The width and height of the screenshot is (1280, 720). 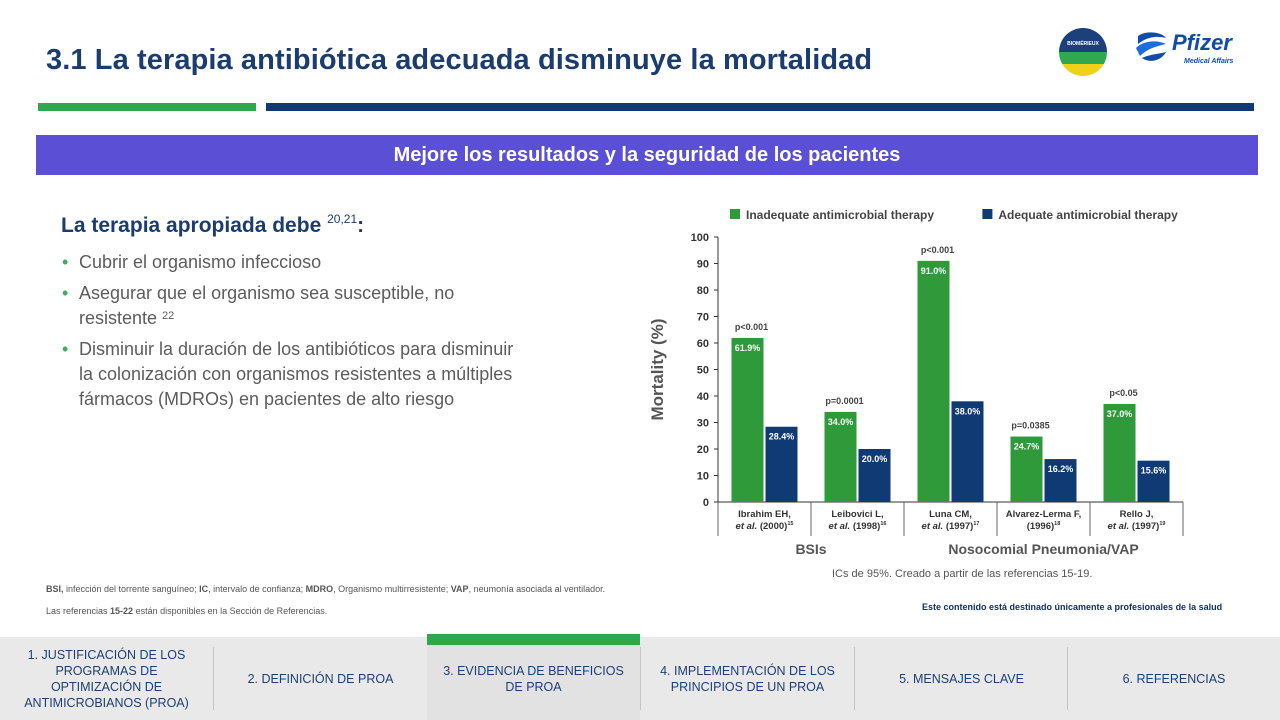 What do you see at coordinates (319, 589) in the screenshot?
I see `abbrev-term: MDRO` at bounding box center [319, 589].